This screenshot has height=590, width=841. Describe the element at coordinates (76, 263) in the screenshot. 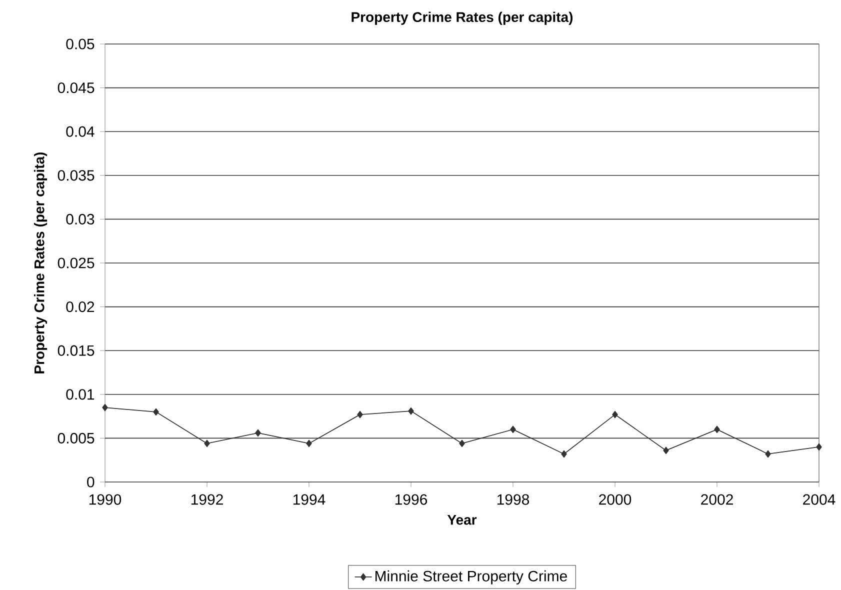

I see `y-tick-label: 0.025` at that location.